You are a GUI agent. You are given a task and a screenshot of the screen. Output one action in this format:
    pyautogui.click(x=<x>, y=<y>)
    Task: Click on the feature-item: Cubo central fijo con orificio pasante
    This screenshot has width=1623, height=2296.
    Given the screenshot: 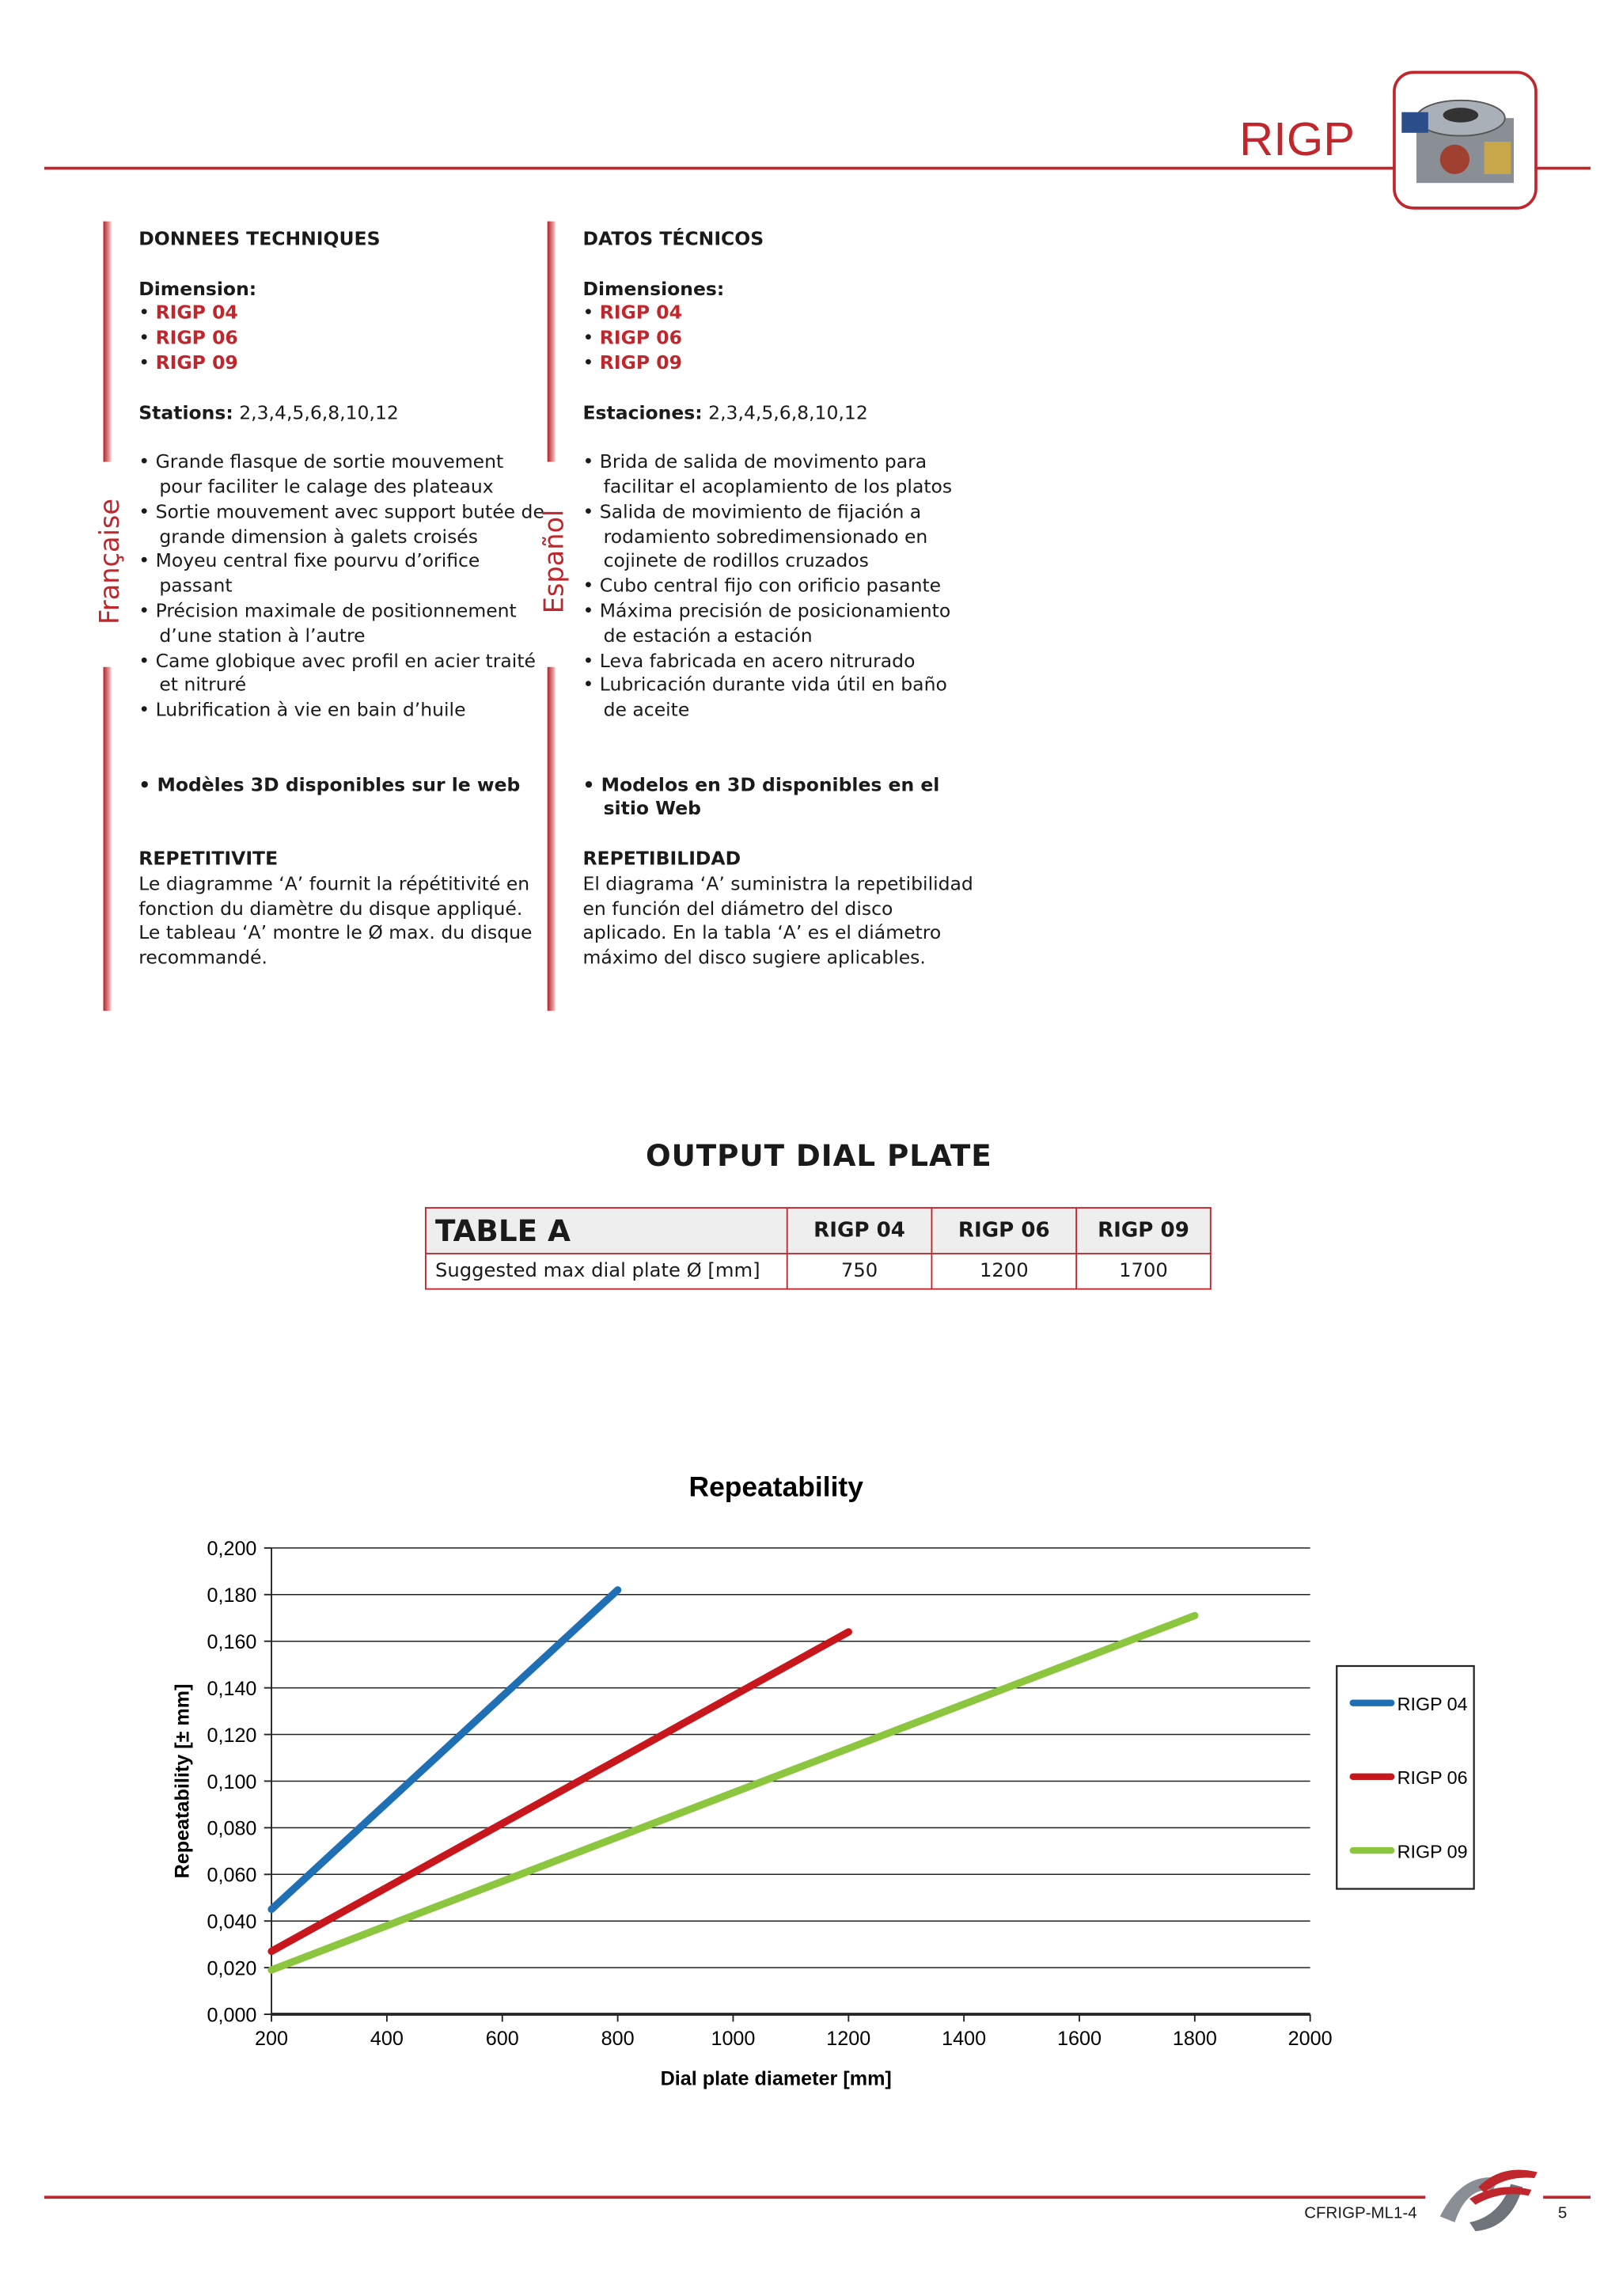 What is the action you would take?
    pyautogui.click(x=771, y=585)
    